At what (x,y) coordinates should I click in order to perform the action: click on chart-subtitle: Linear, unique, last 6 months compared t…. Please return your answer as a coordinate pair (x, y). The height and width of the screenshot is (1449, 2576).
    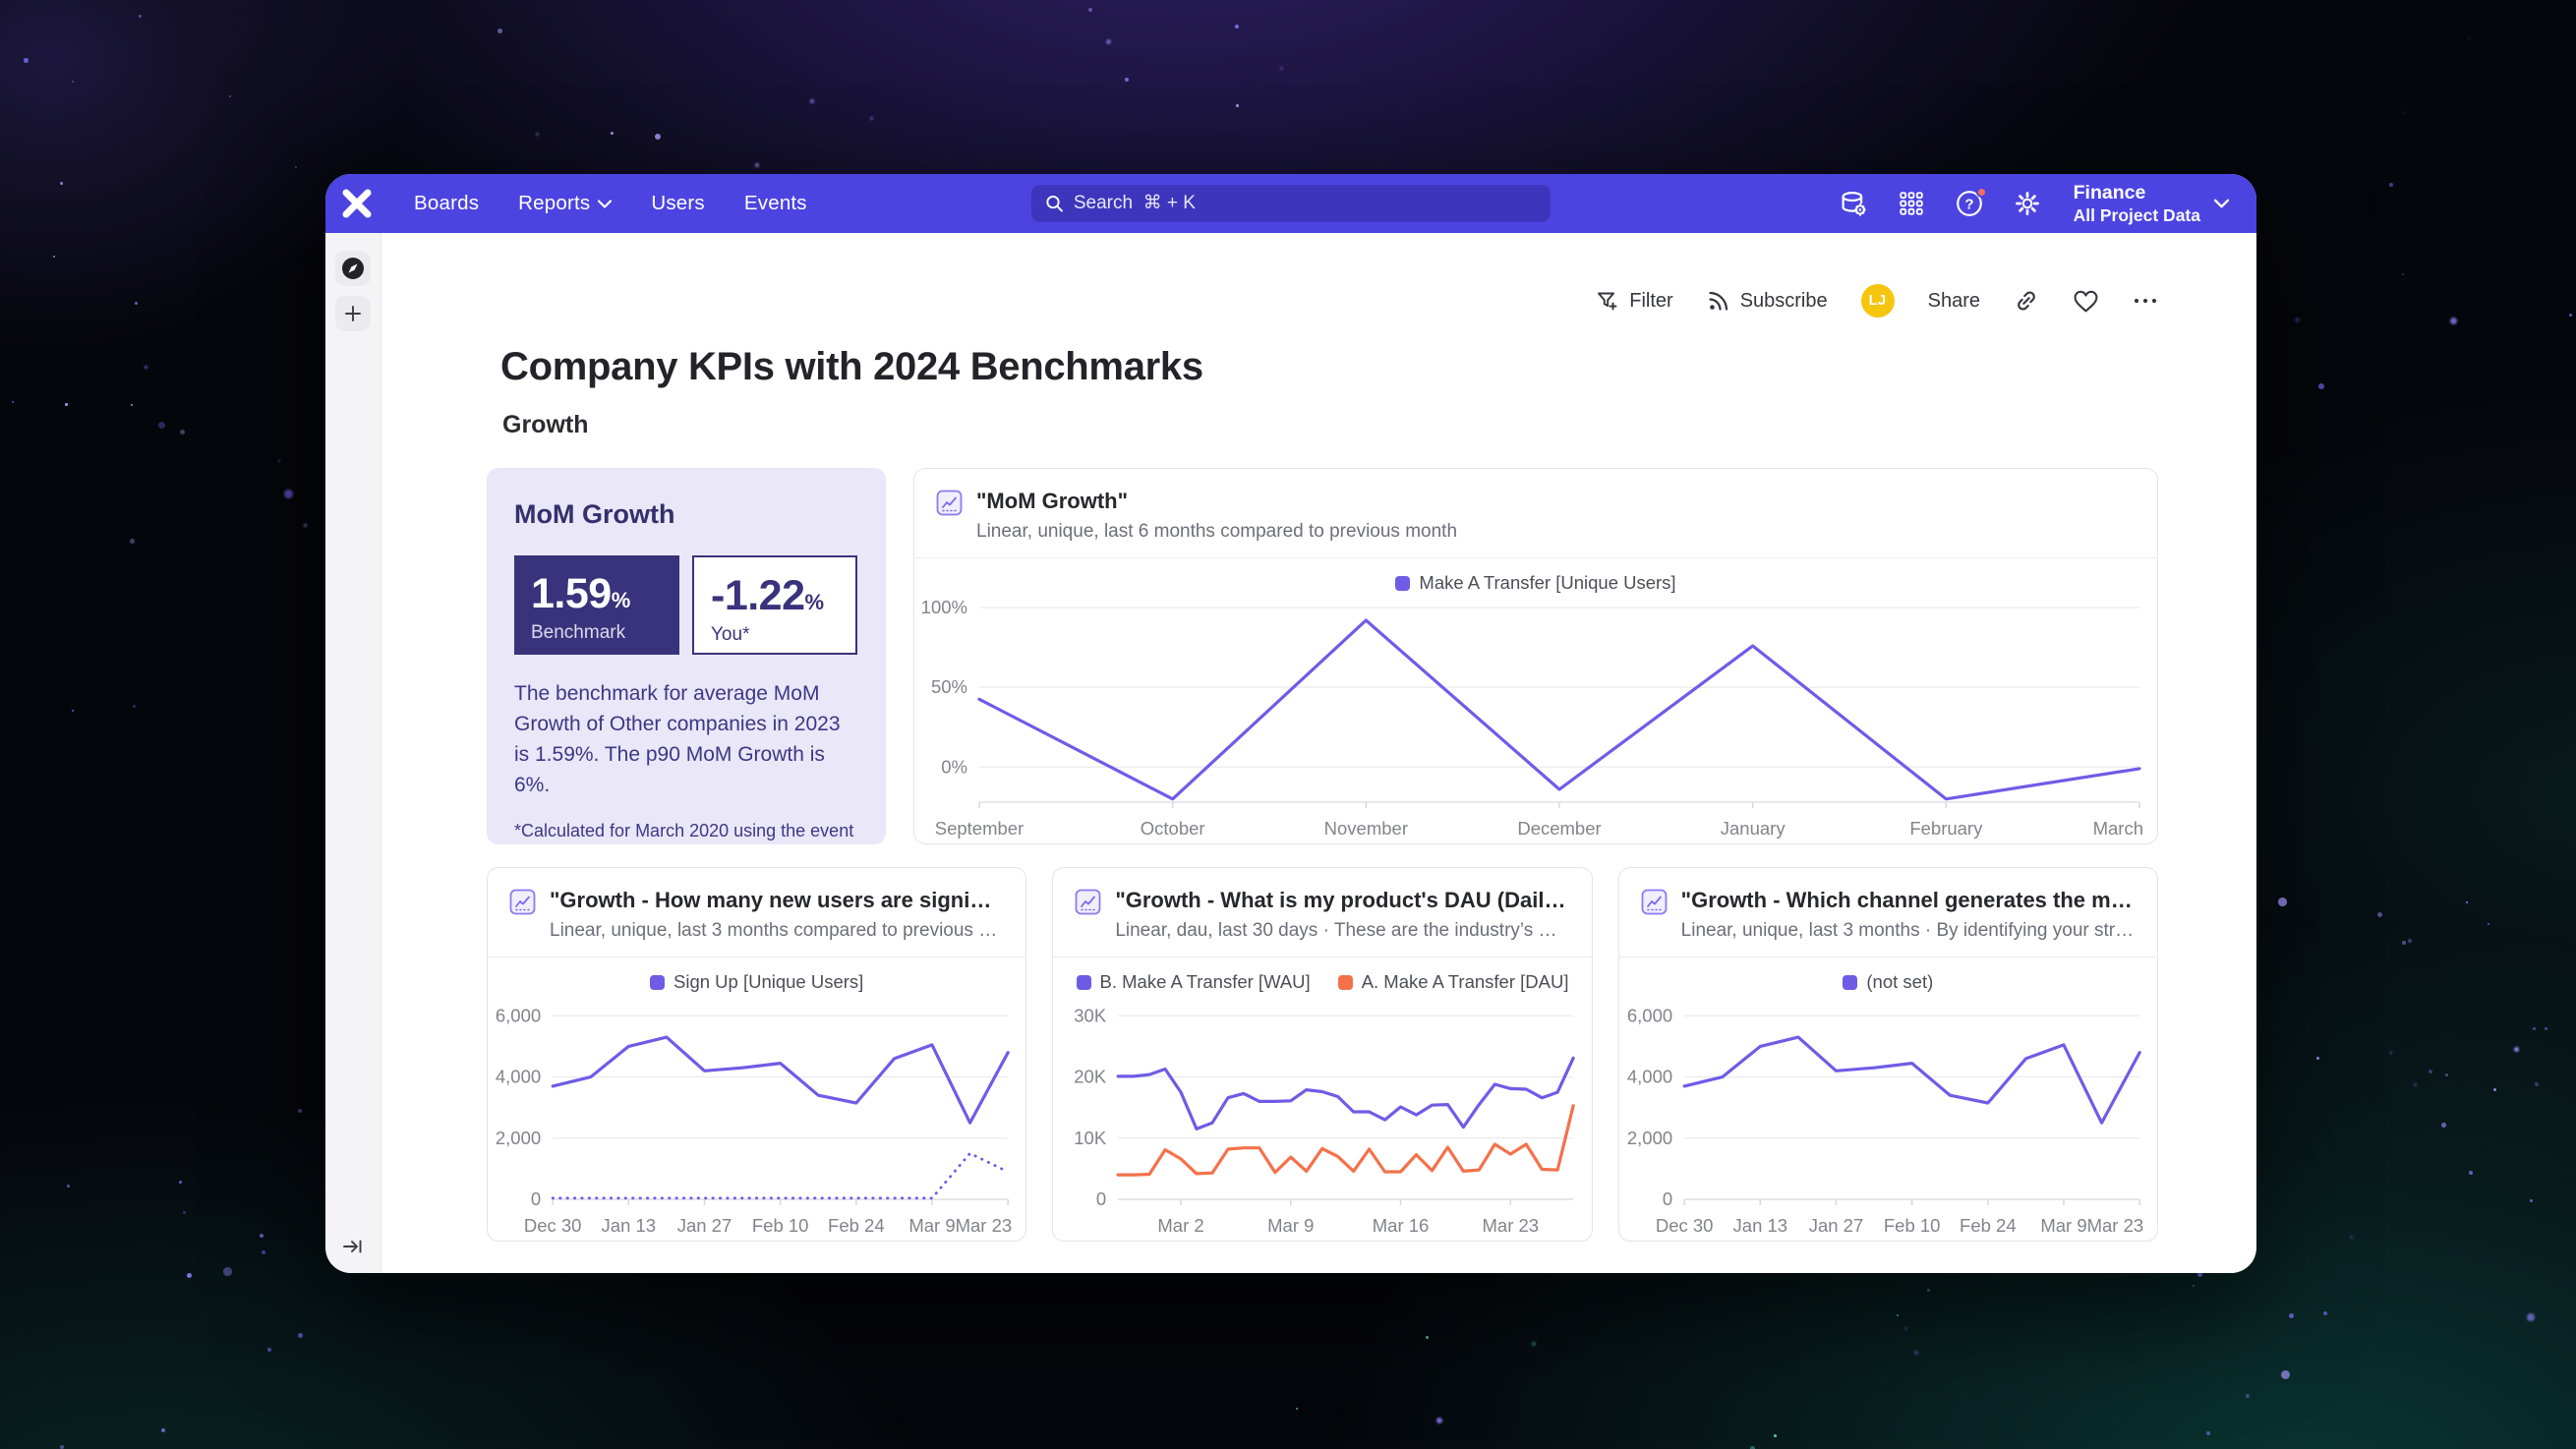
    Looking at the image, I should click on (1217, 531).